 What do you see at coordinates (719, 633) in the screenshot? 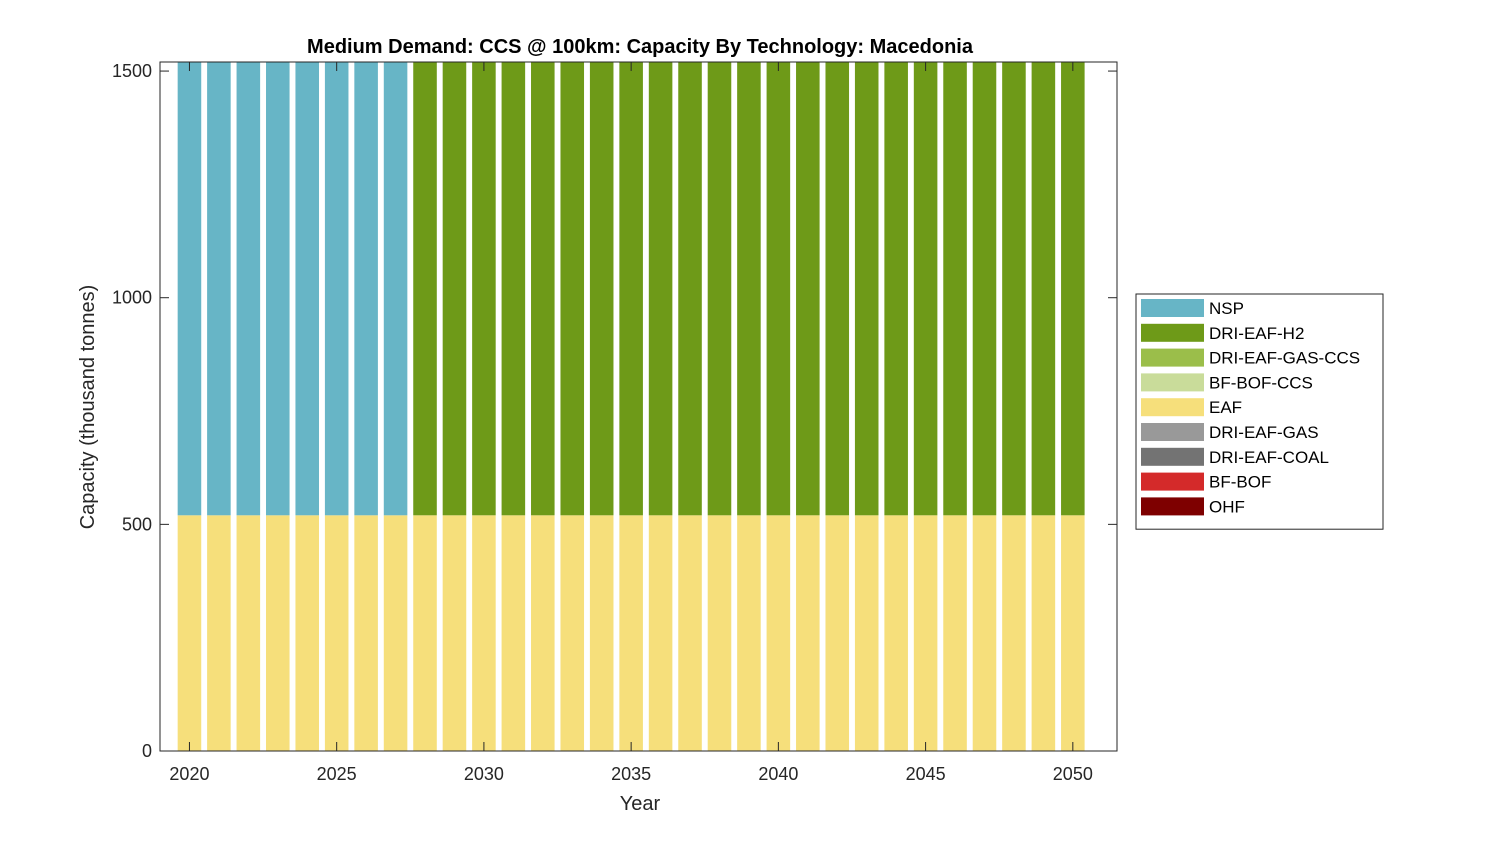
I see `bar-eaf-2038` at bounding box center [719, 633].